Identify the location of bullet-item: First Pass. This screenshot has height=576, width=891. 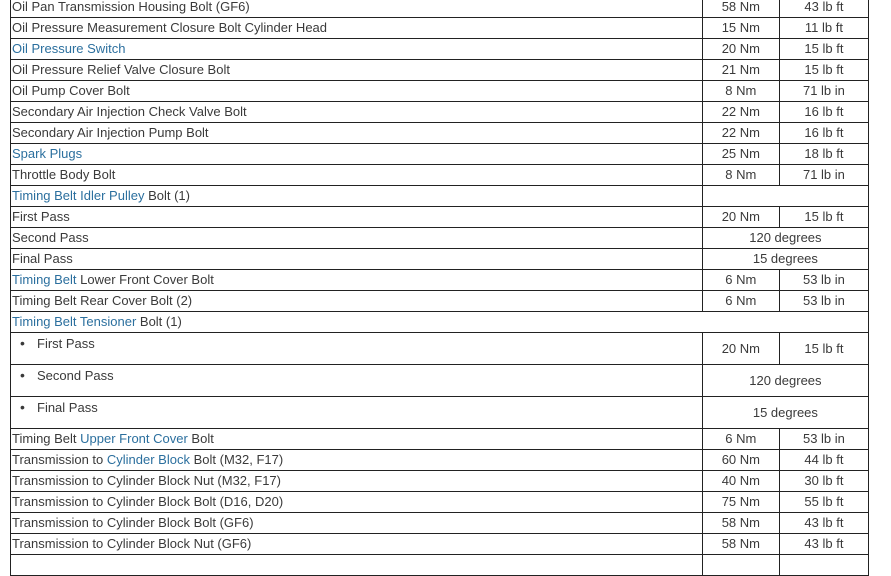
(53, 343).